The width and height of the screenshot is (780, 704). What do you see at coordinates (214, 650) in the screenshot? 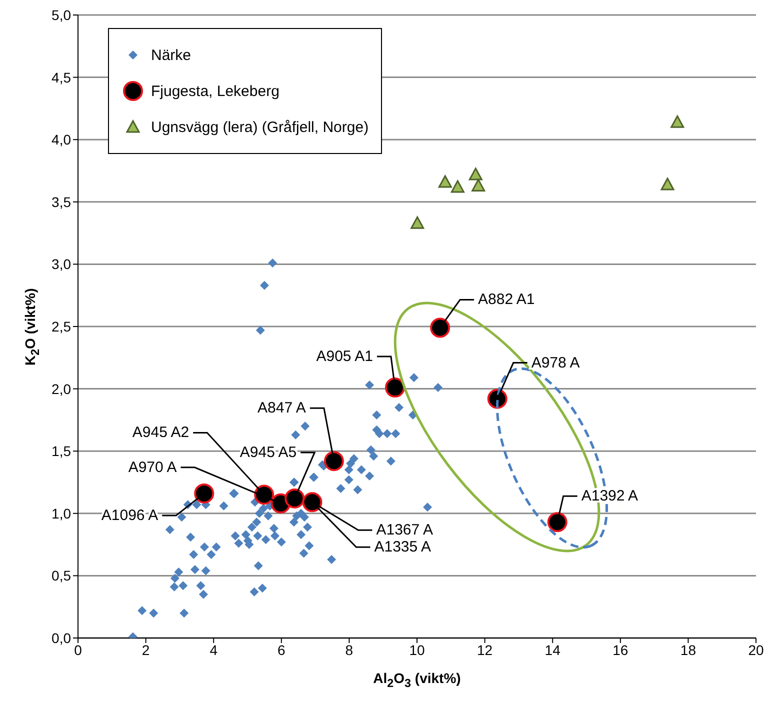
I see `x-tick-label: 4` at bounding box center [214, 650].